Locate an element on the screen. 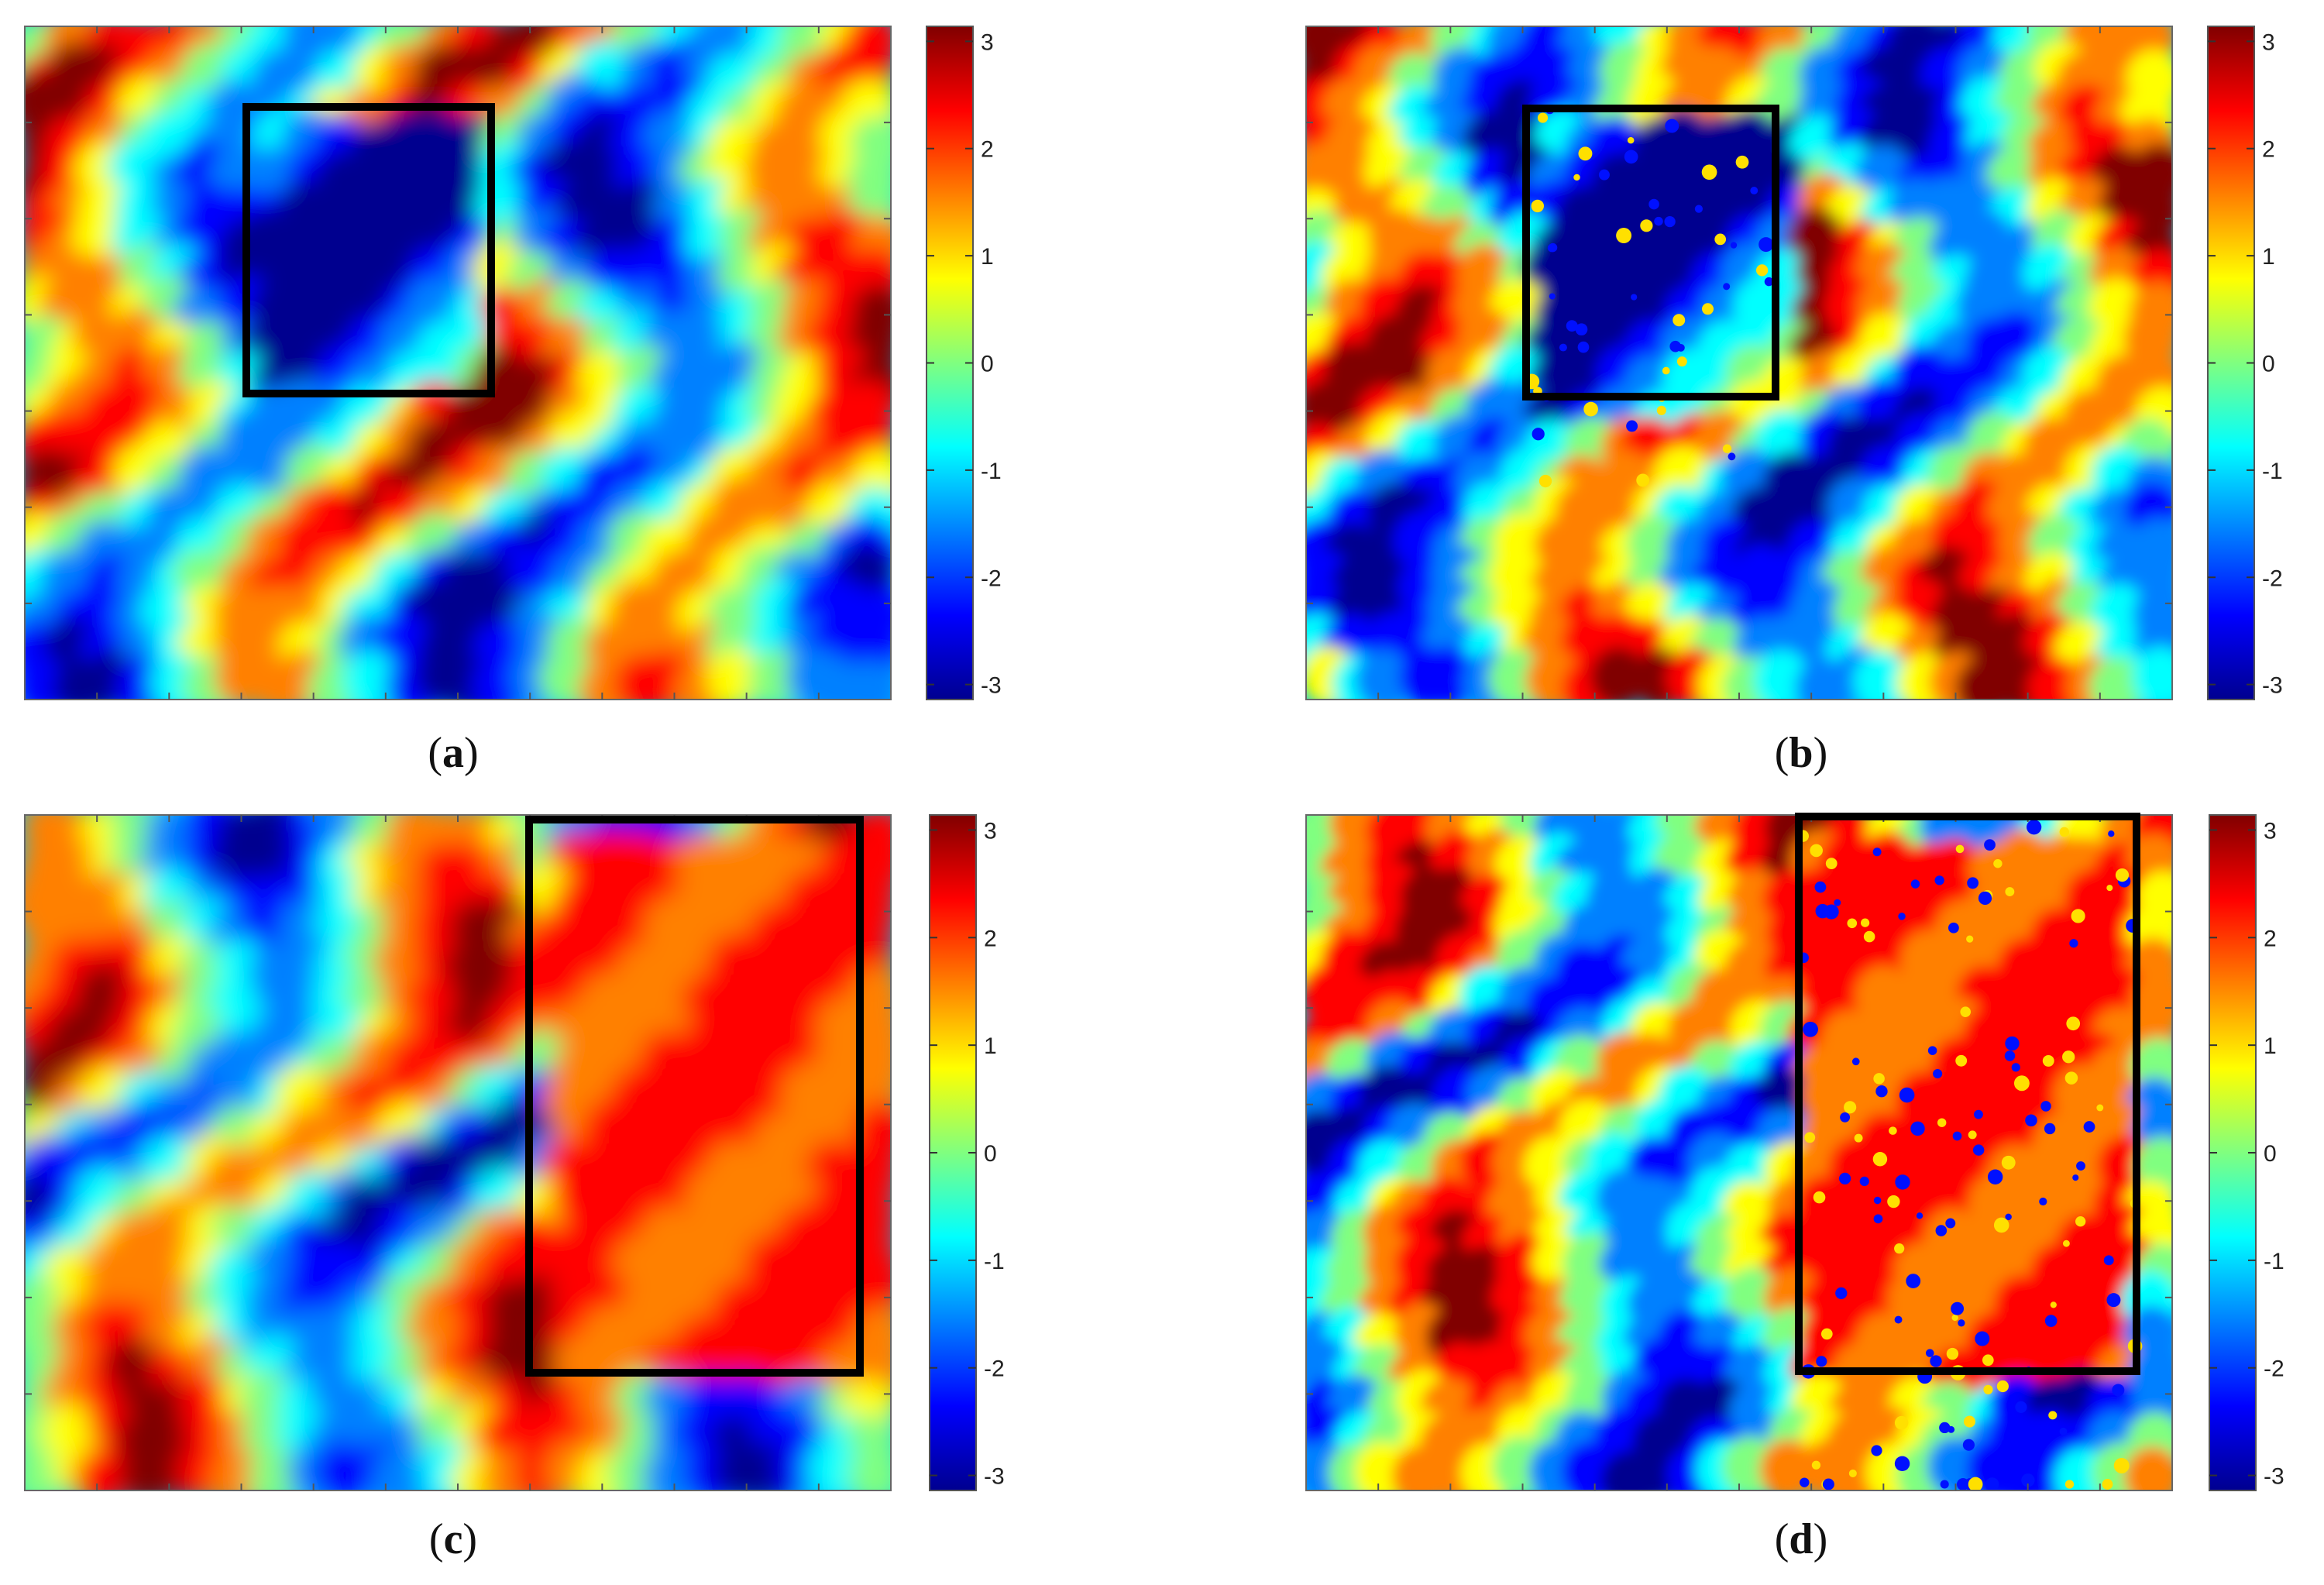 The width and height of the screenshot is (2324, 1585). roi-box-b is located at coordinates (1650, 253).